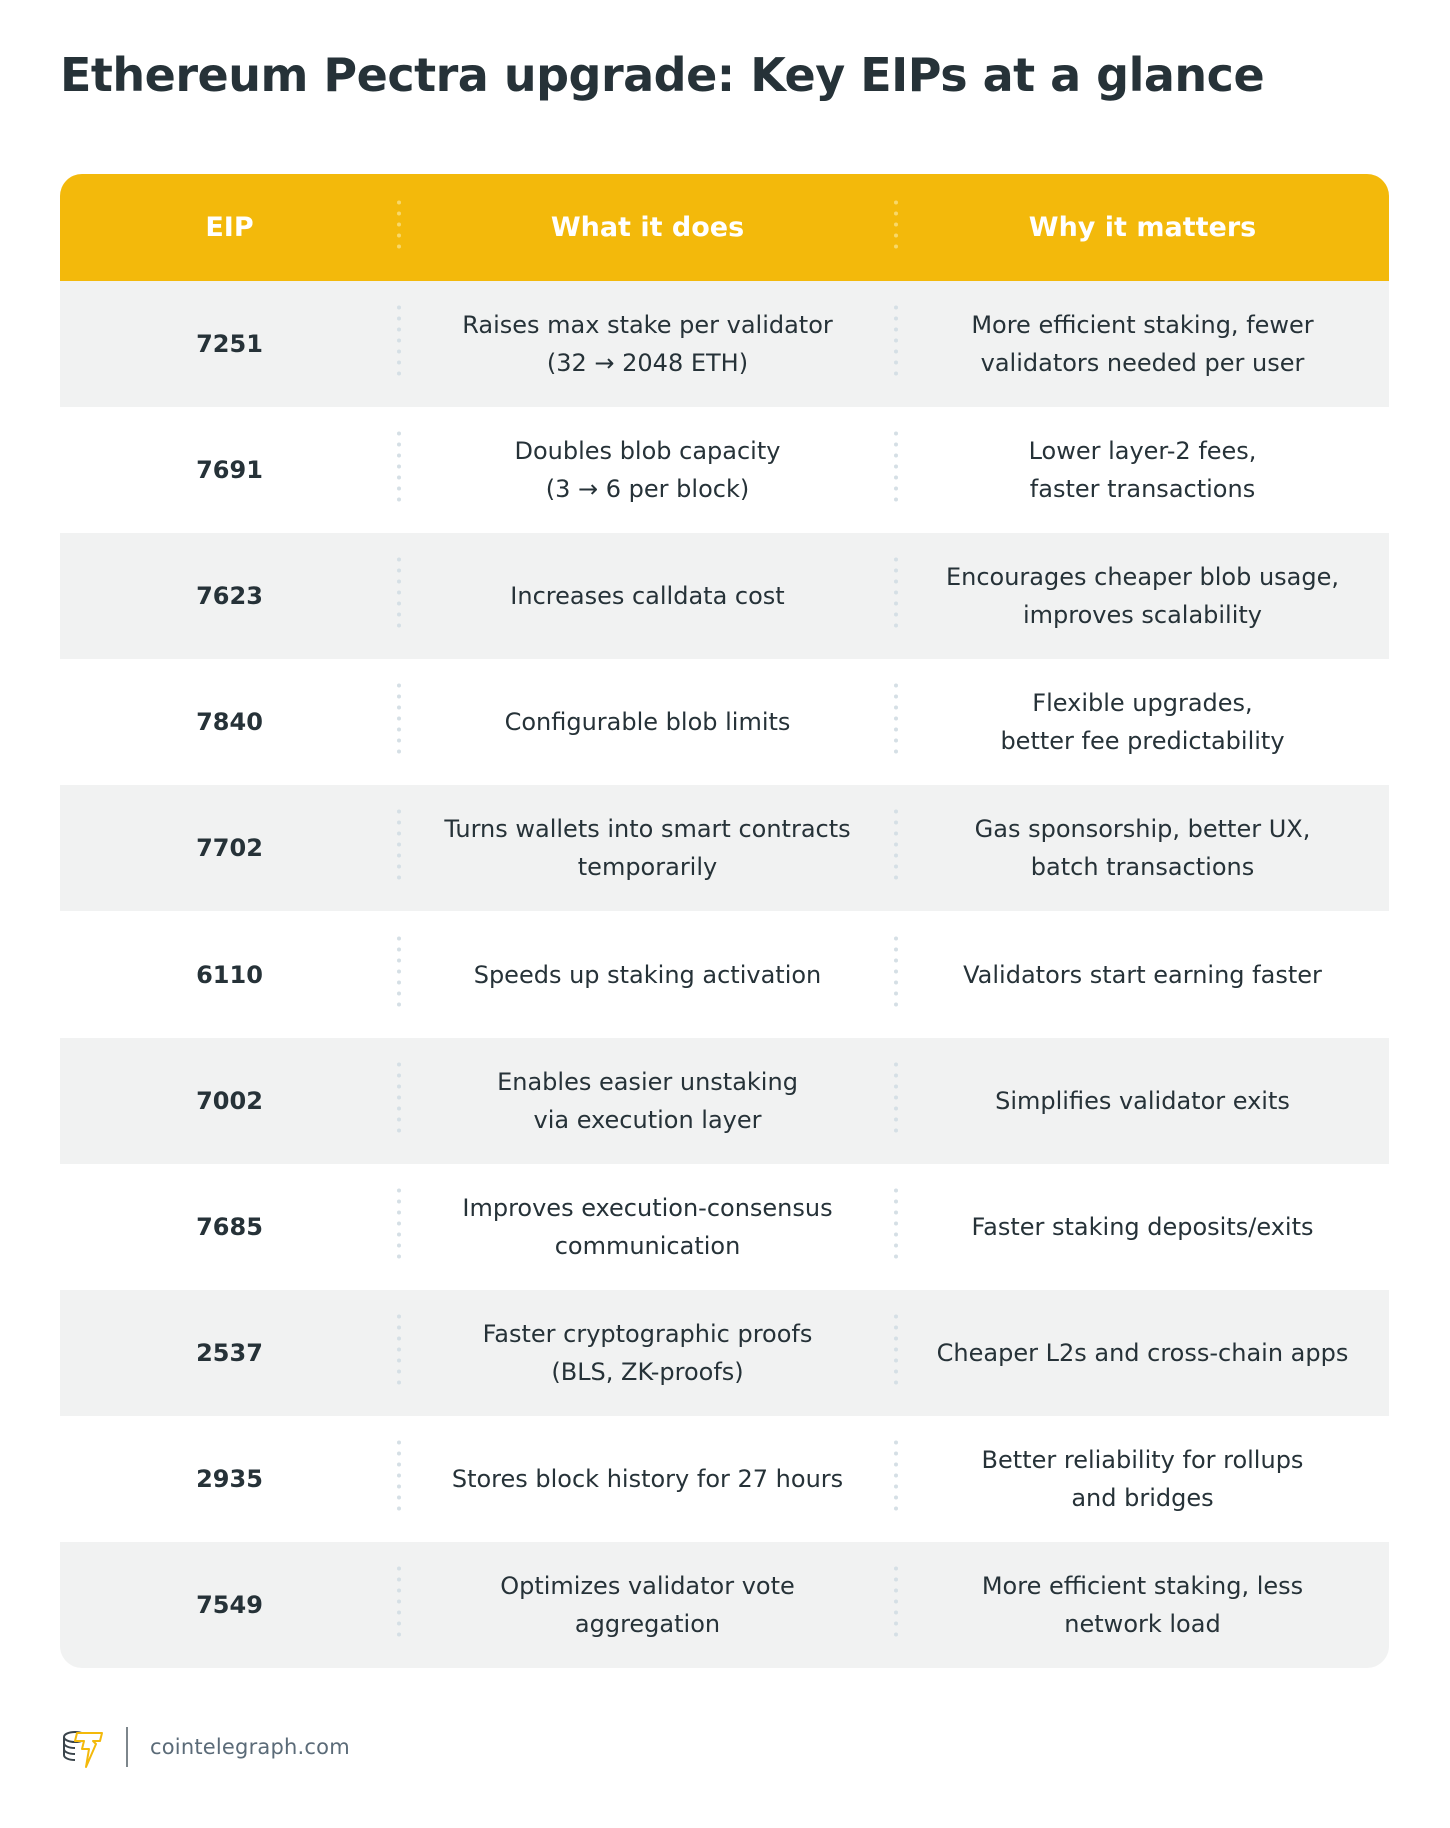 Image resolution: width=1450 pixels, height=1828 pixels. I want to click on eip-number: 7549, so click(229, 1604).